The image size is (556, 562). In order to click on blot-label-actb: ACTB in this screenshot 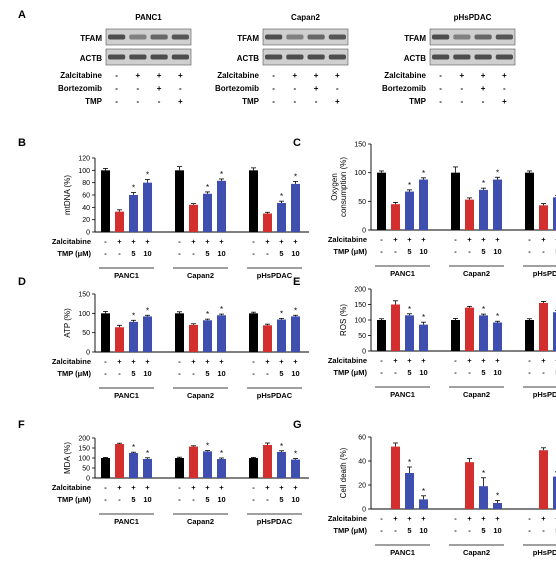, I will do `click(91, 58)`.